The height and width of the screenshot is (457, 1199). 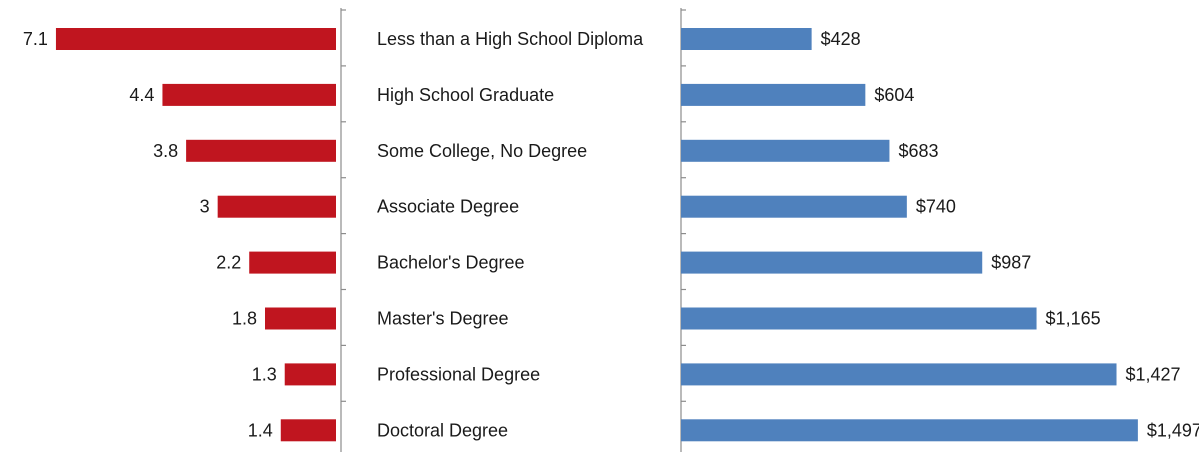 I want to click on right-bar-label: $604, so click(x=894, y=95).